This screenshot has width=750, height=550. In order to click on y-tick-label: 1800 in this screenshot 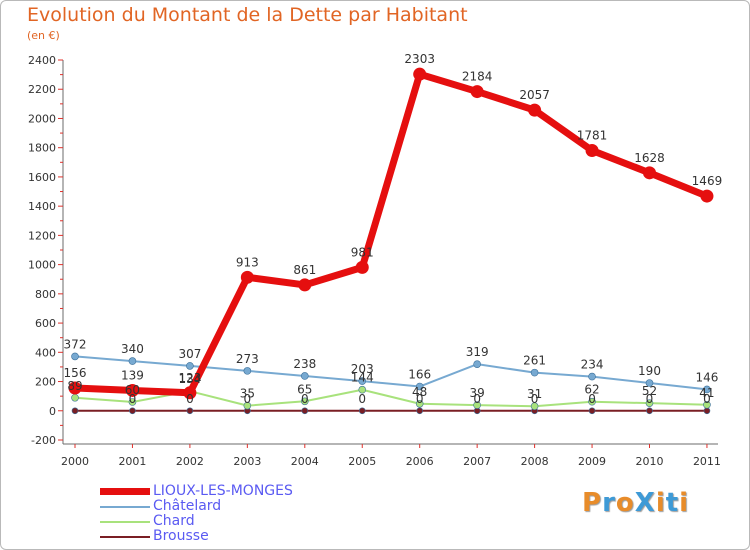, I will do `click(42, 148)`.